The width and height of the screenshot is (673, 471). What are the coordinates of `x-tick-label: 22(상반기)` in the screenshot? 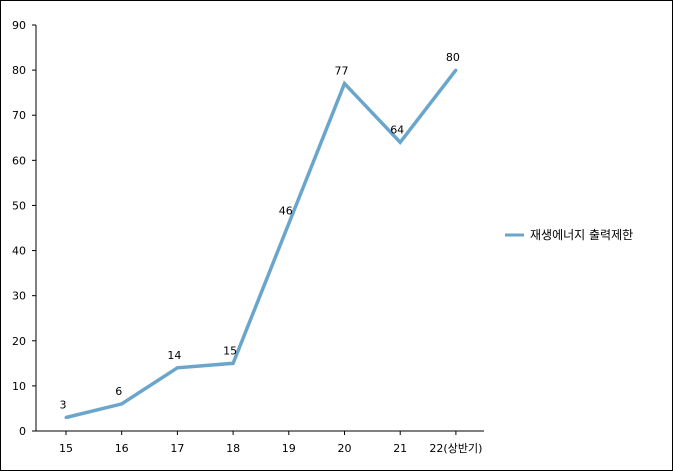 It's located at (455, 448).